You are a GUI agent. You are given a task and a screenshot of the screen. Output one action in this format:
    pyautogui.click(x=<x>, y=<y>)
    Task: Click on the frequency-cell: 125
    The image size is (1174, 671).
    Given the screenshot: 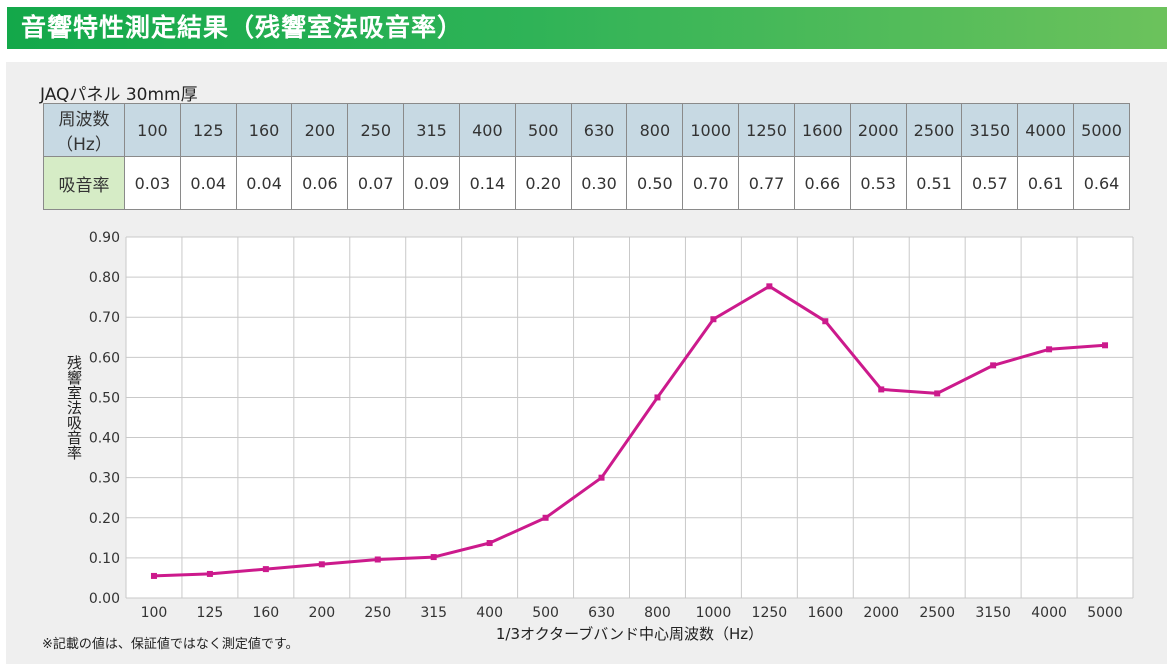 What is the action you would take?
    pyautogui.click(x=208, y=130)
    